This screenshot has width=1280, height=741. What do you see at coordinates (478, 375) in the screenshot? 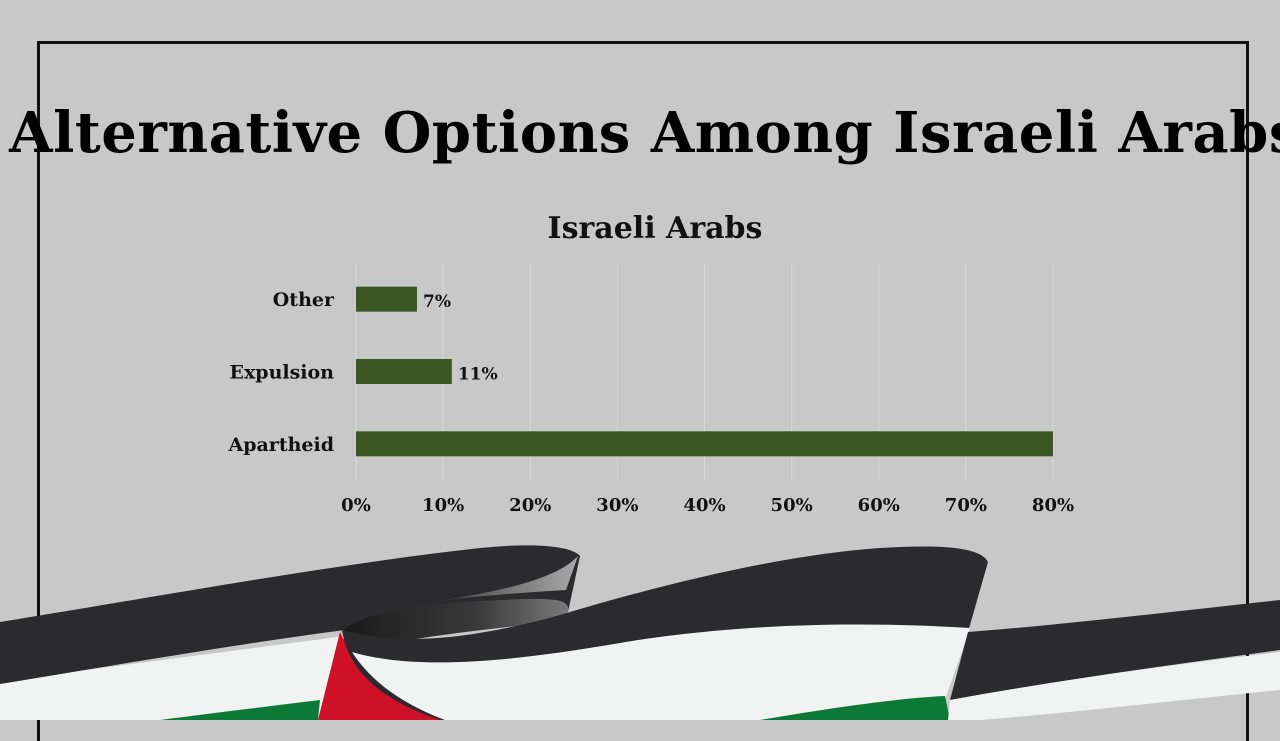
I see `data-label: 11%` at bounding box center [478, 375].